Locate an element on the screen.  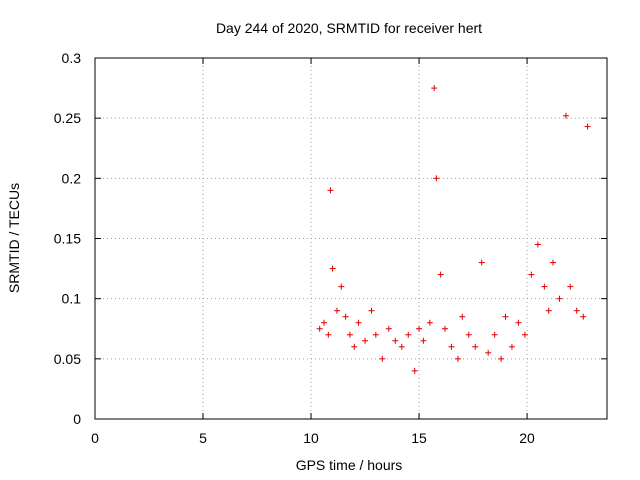
x-tick-label: 0 is located at coordinates (95, 438).